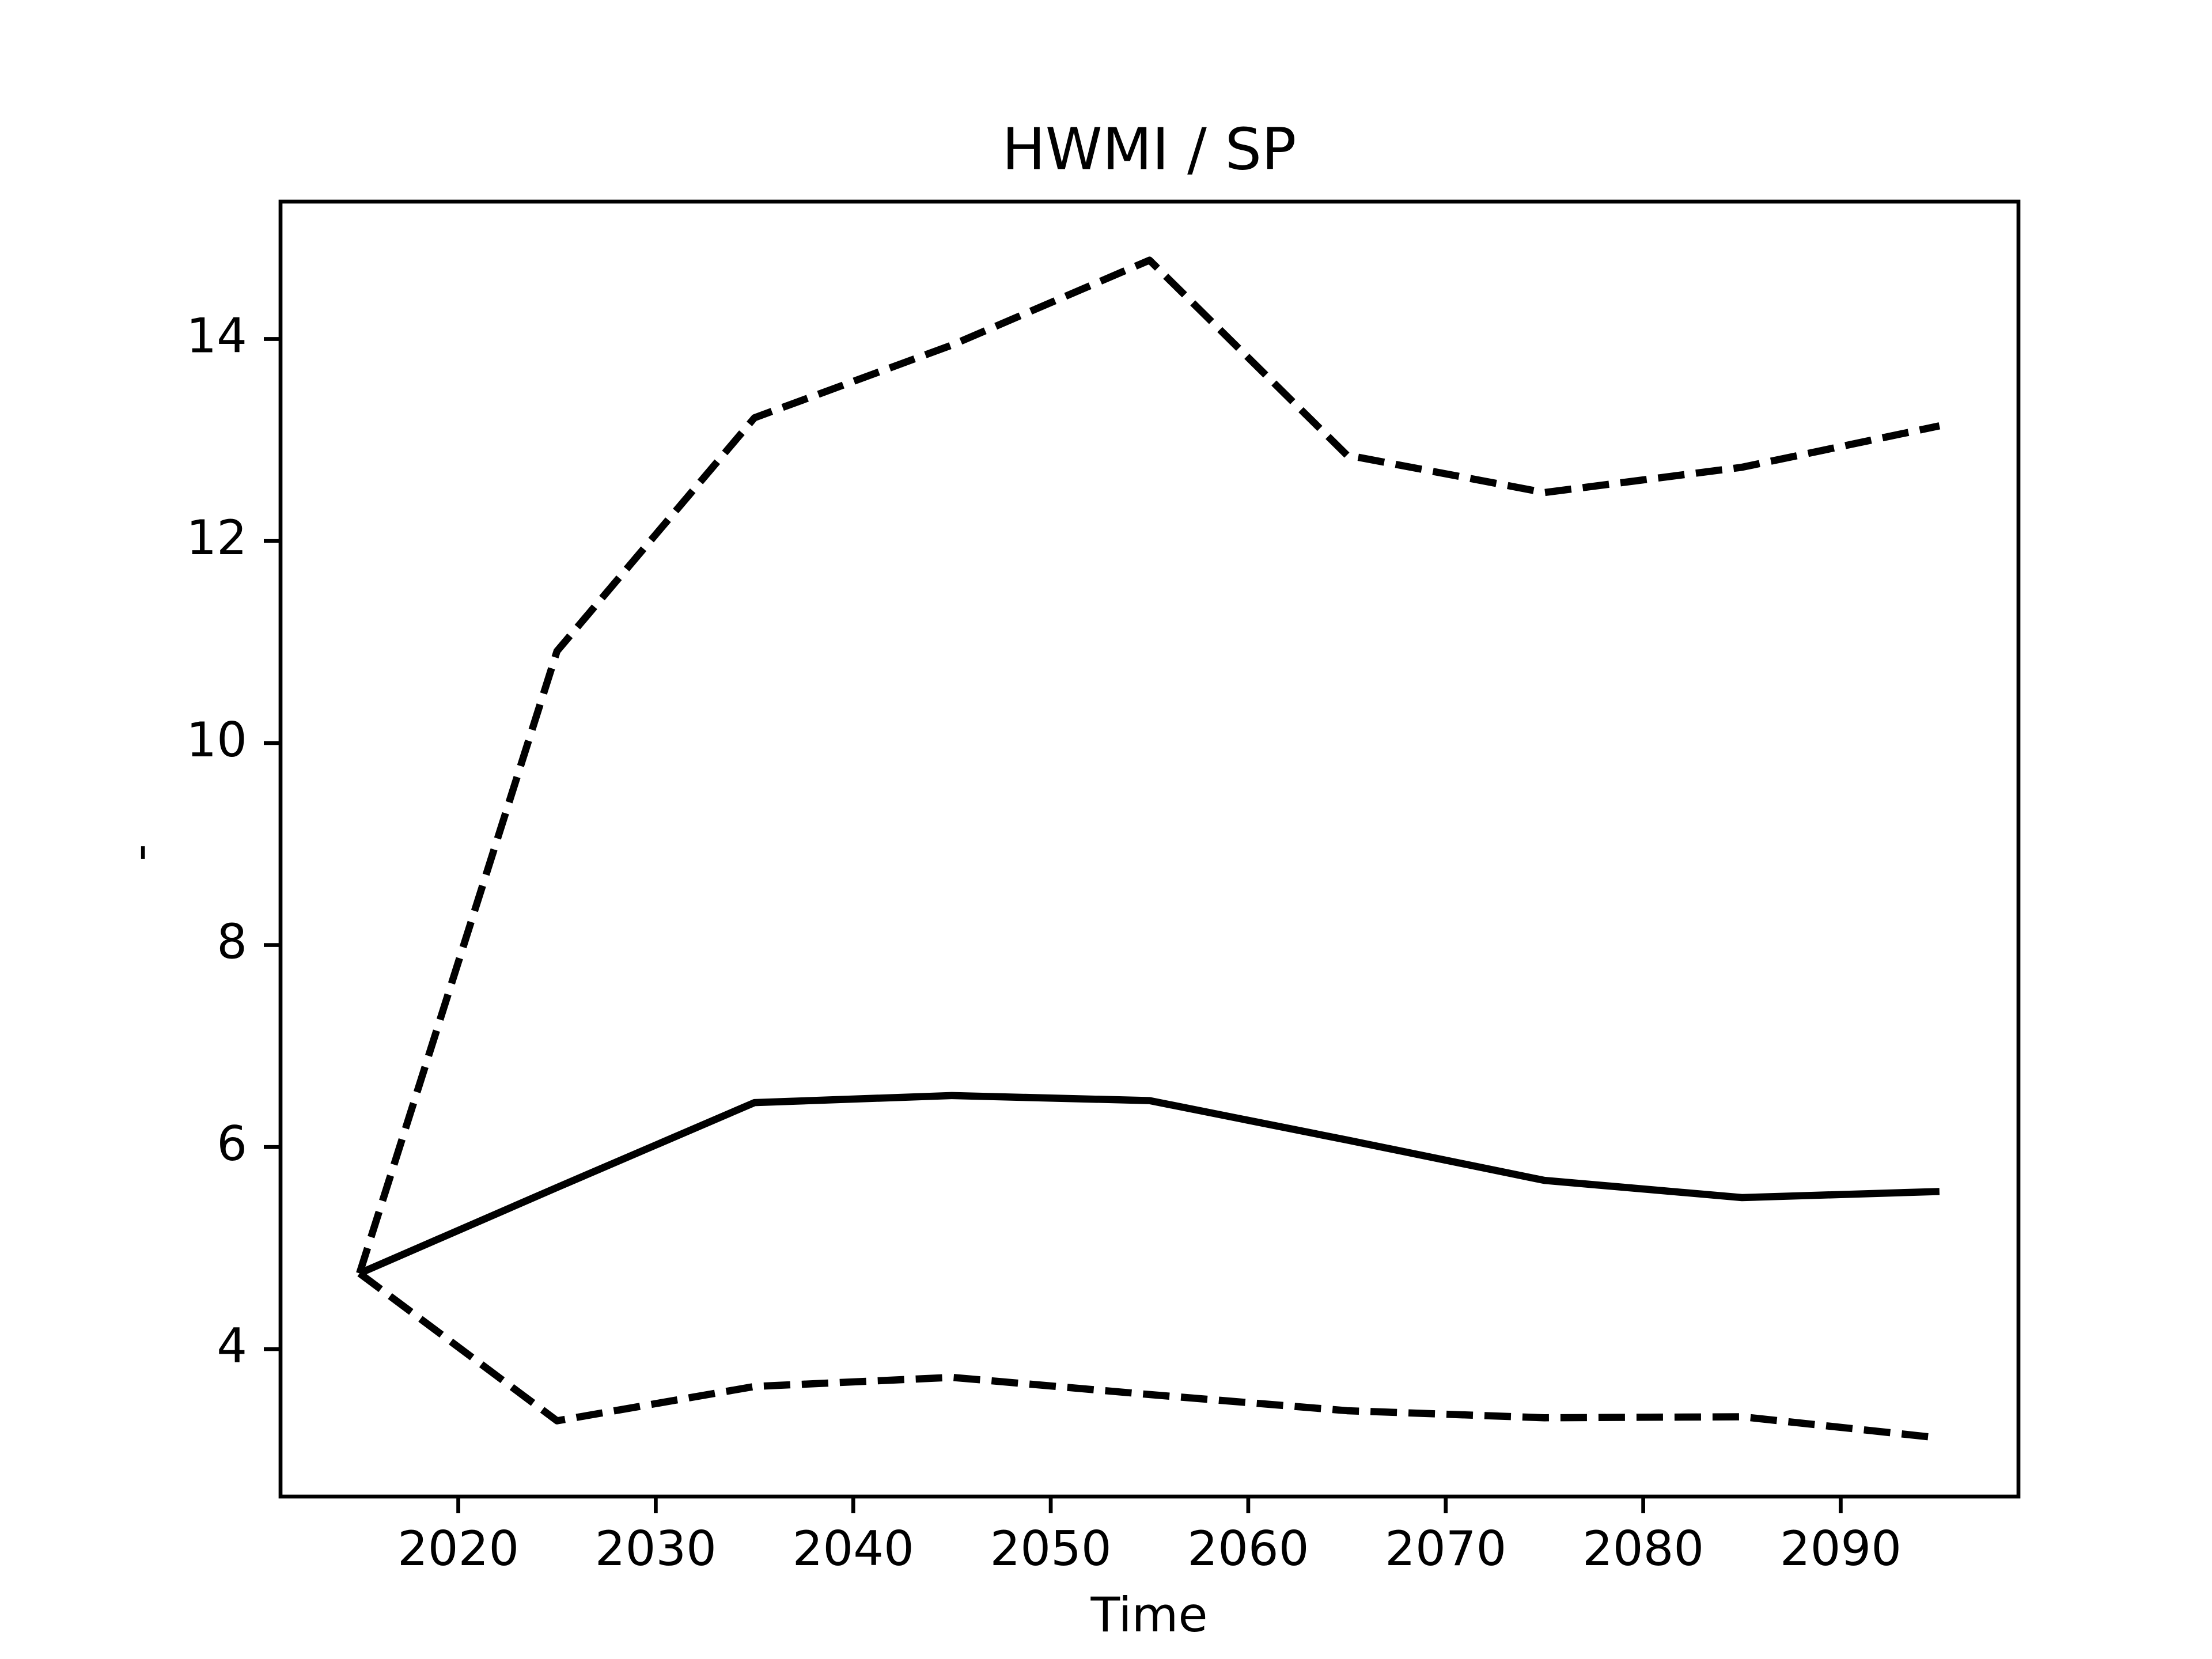 This screenshot has height=1659, width=2212. What do you see at coordinates (232, 1144) in the screenshot?
I see `y-tick-label: 6` at bounding box center [232, 1144].